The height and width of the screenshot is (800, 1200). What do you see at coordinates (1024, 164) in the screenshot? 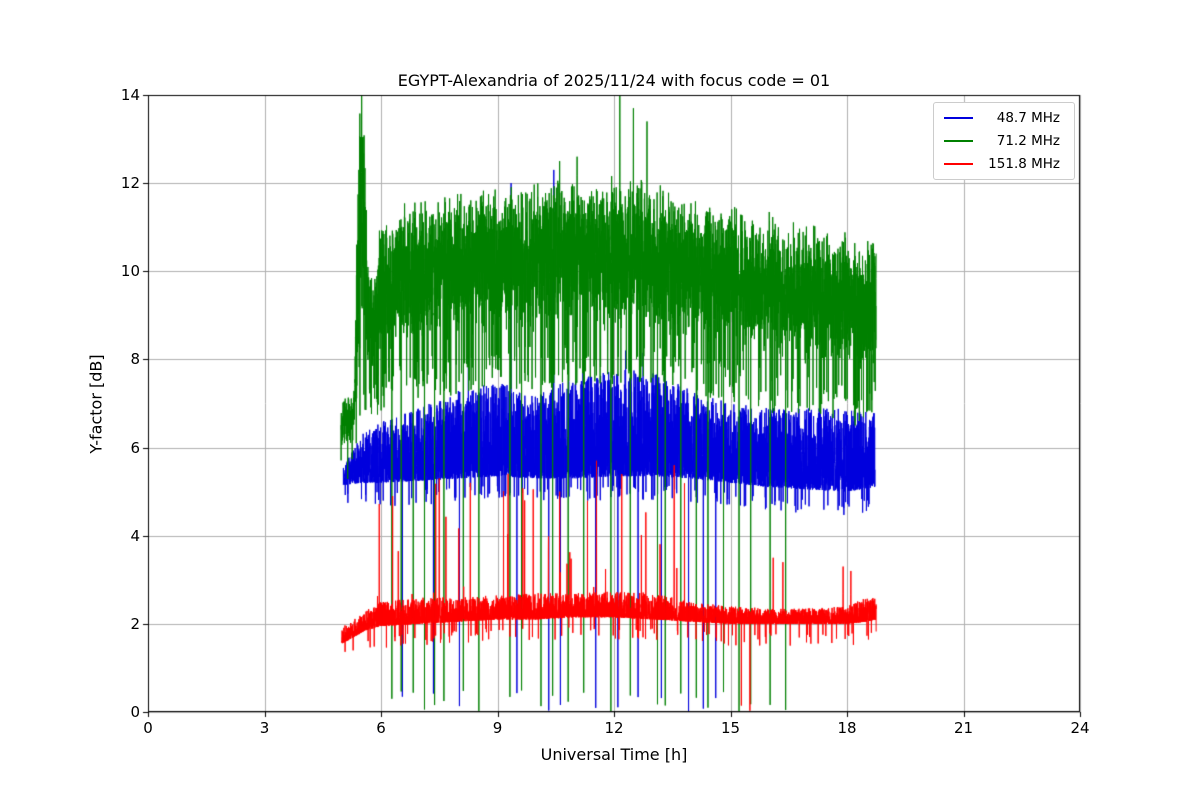
I see `legend-label: 151.8 MHz` at bounding box center [1024, 164].